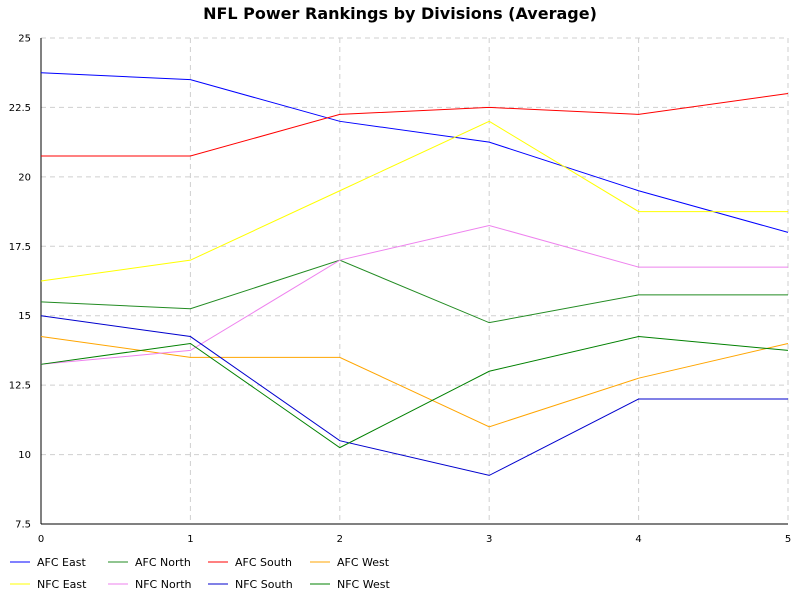 The image size is (800, 600). What do you see at coordinates (638, 539) in the screenshot?
I see `x-tick-label: 4` at bounding box center [638, 539].